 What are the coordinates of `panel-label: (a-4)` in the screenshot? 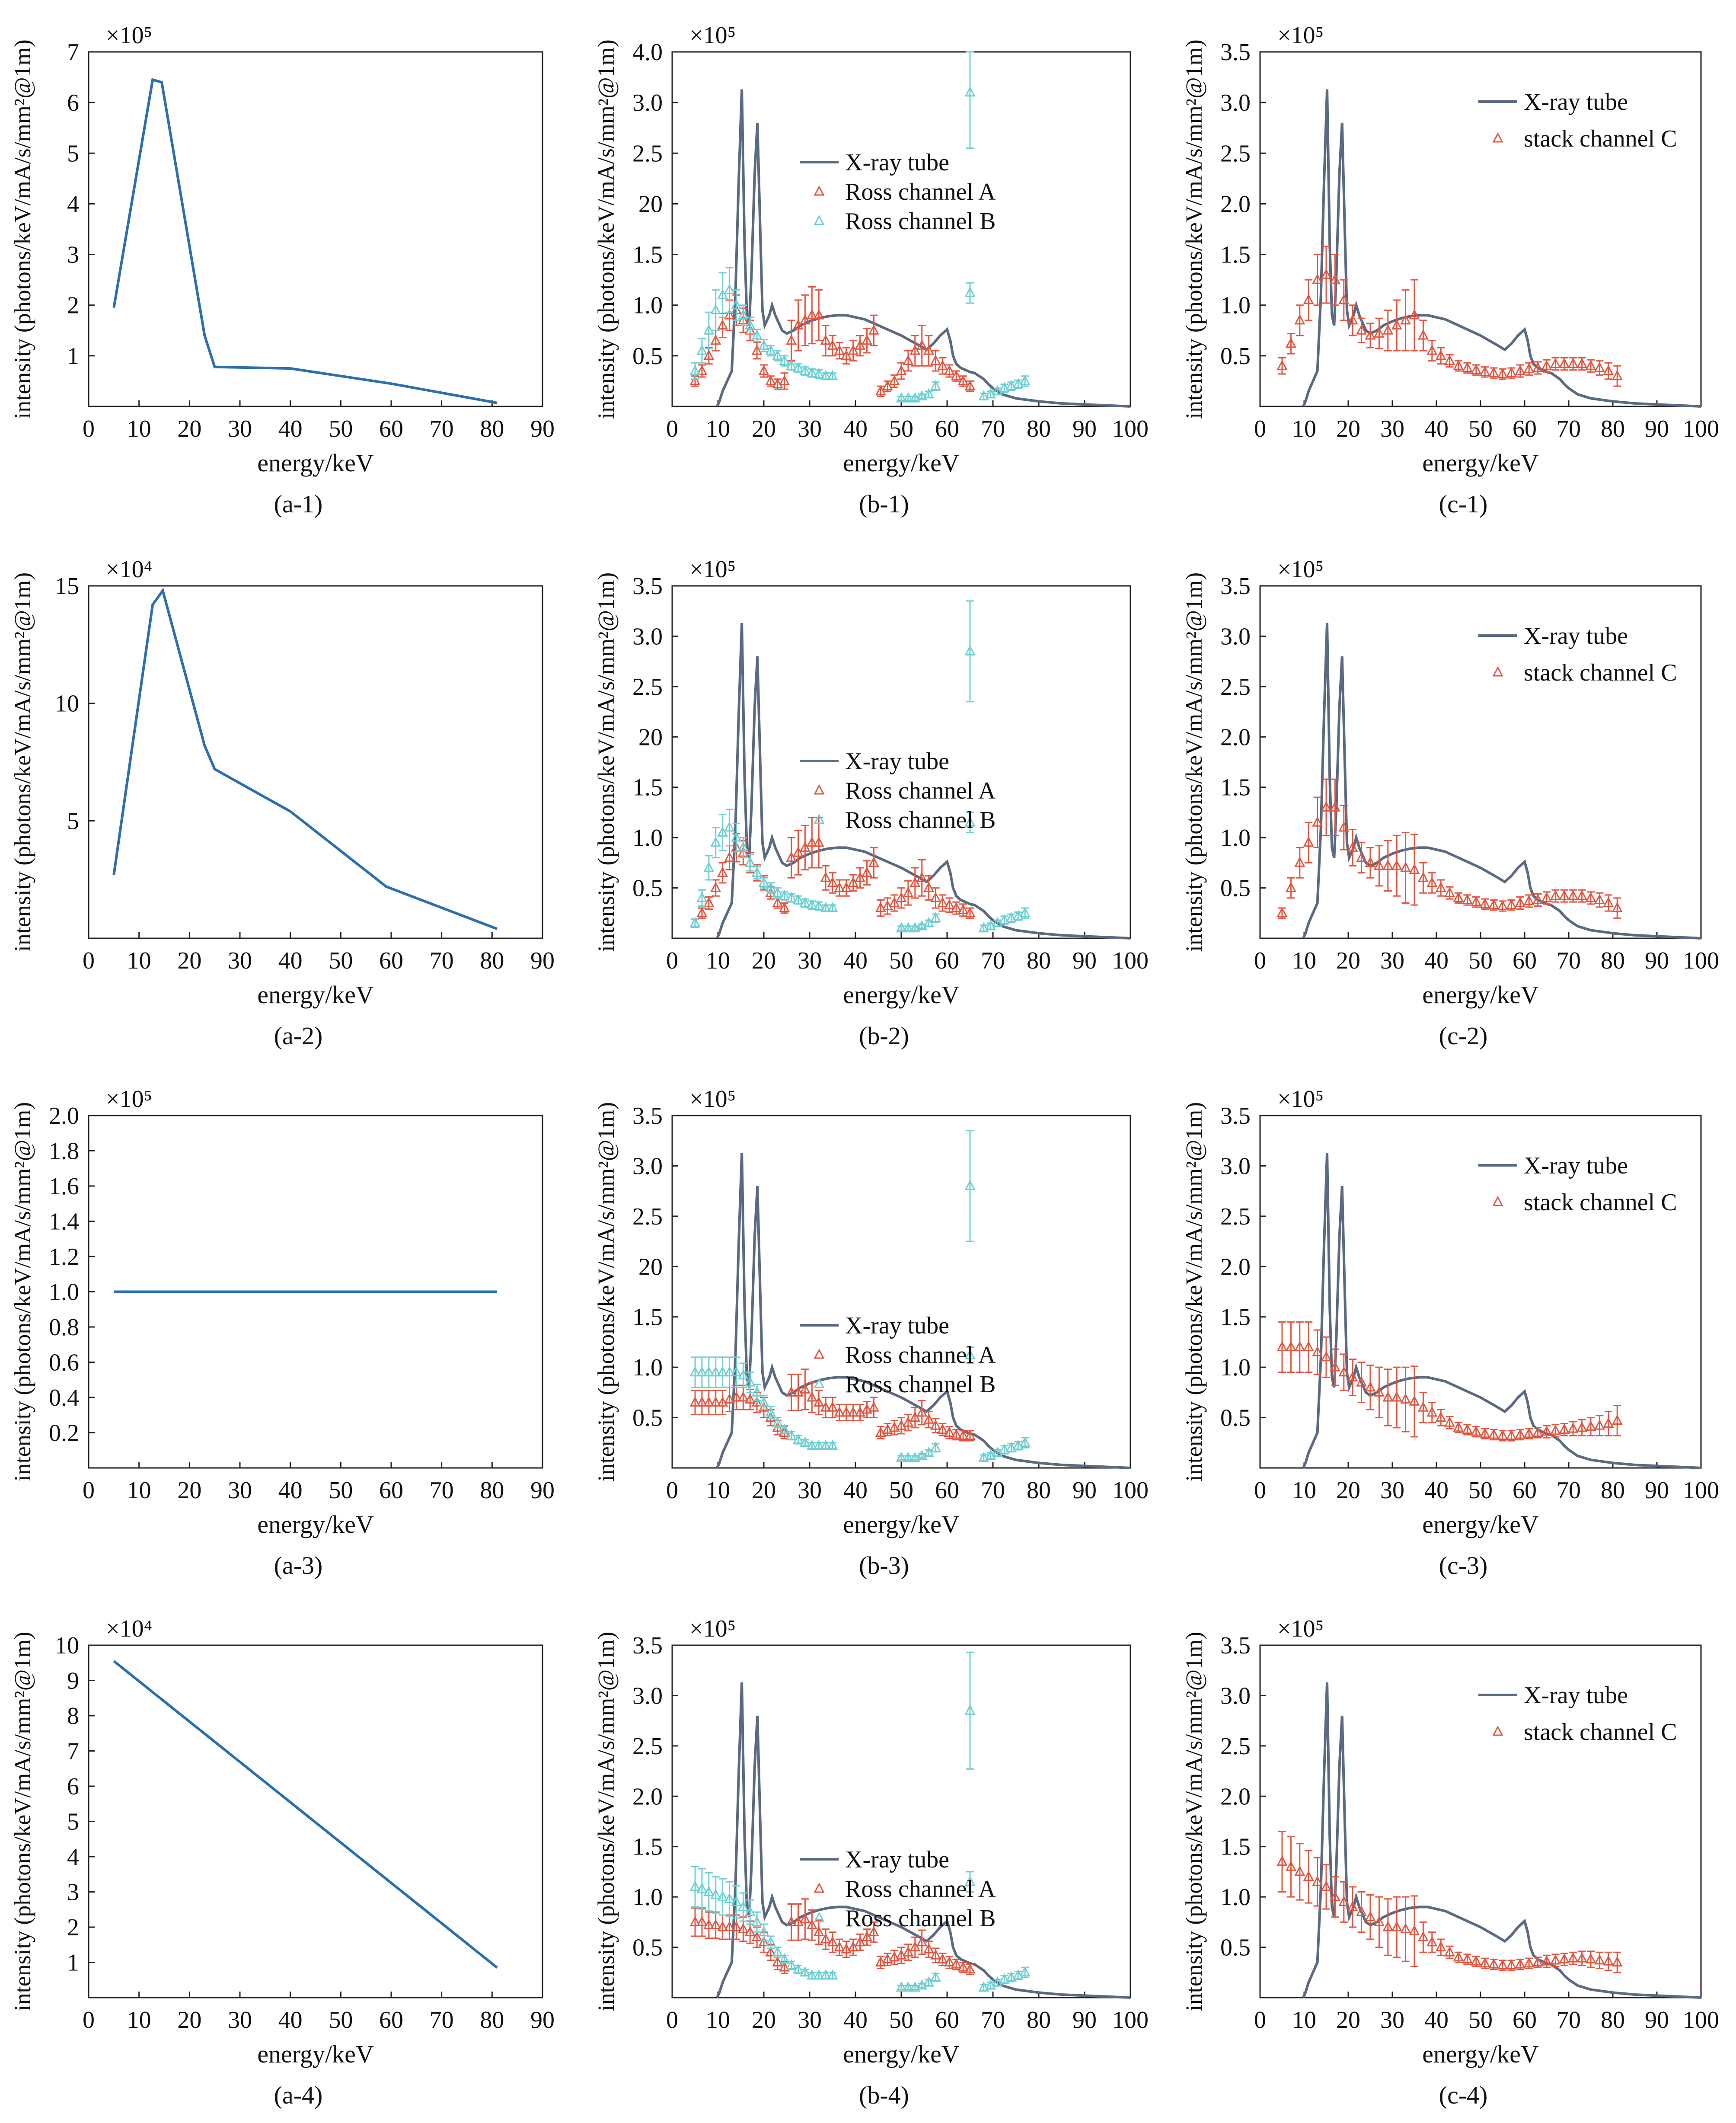 It's located at (298, 2095).